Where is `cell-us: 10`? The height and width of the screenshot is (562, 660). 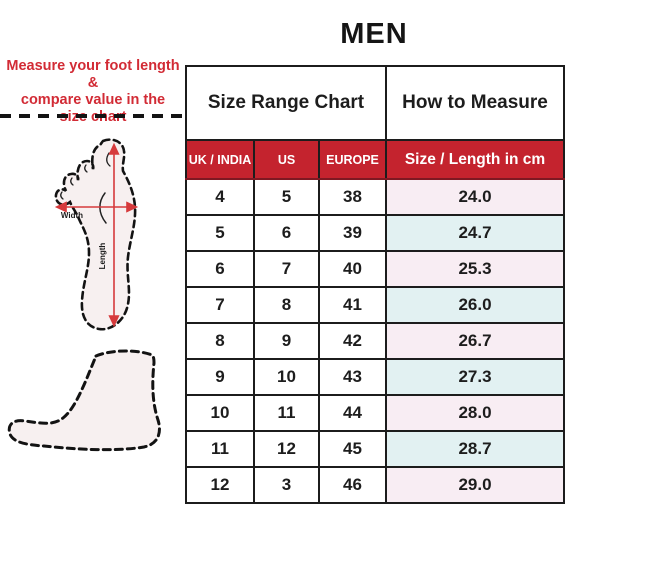
cell-us: 10 is located at coordinates (286, 377).